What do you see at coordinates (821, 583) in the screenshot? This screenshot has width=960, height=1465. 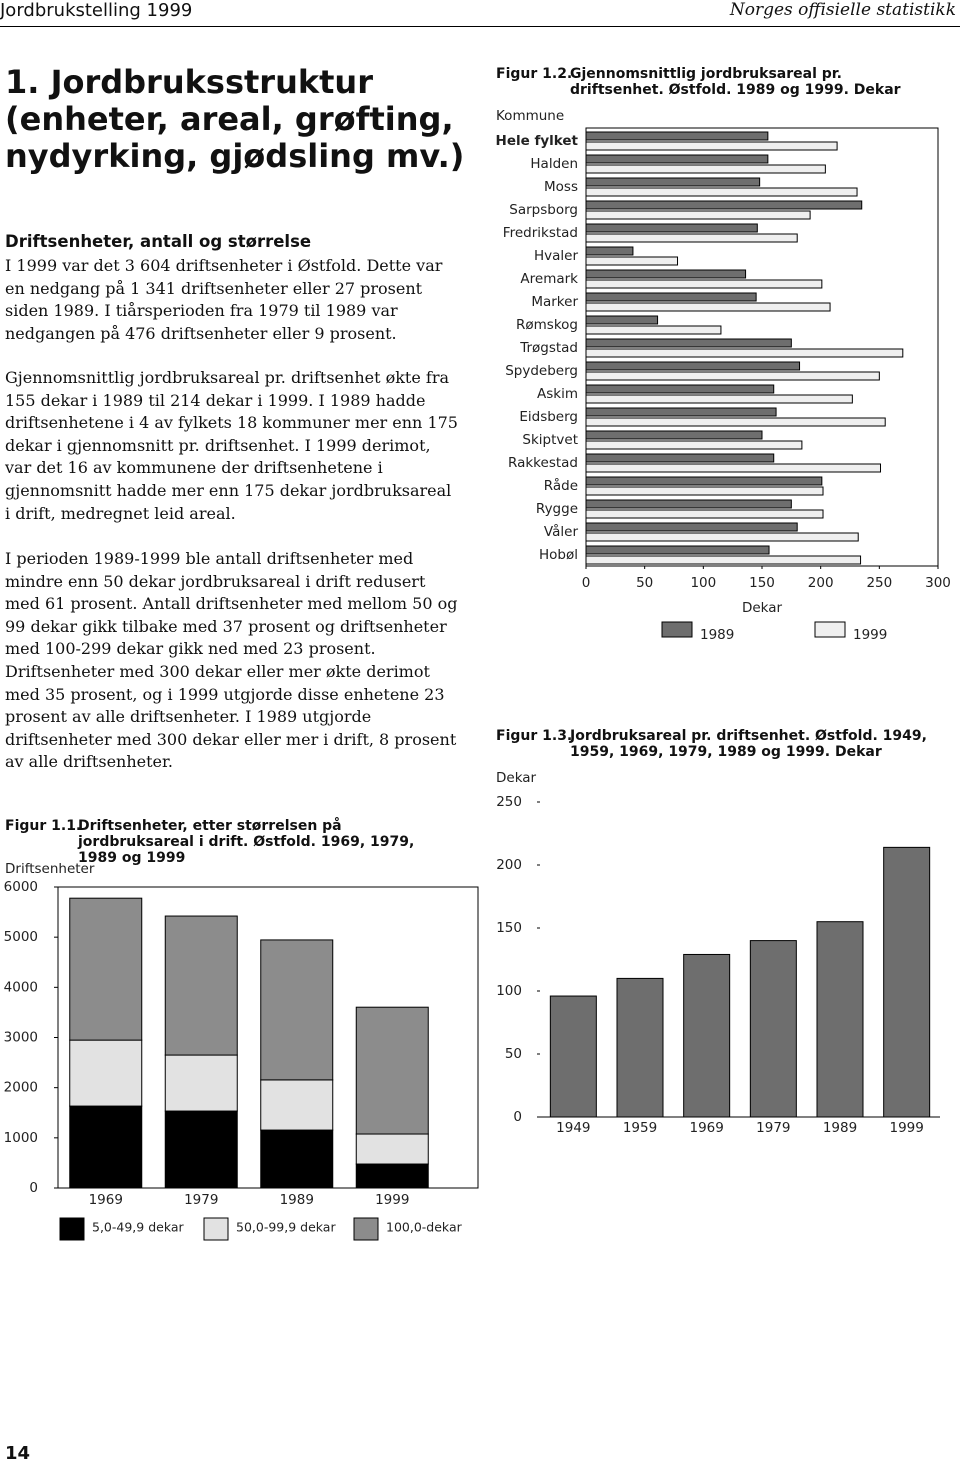 I see `x-tick-label: 200` at bounding box center [821, 583].